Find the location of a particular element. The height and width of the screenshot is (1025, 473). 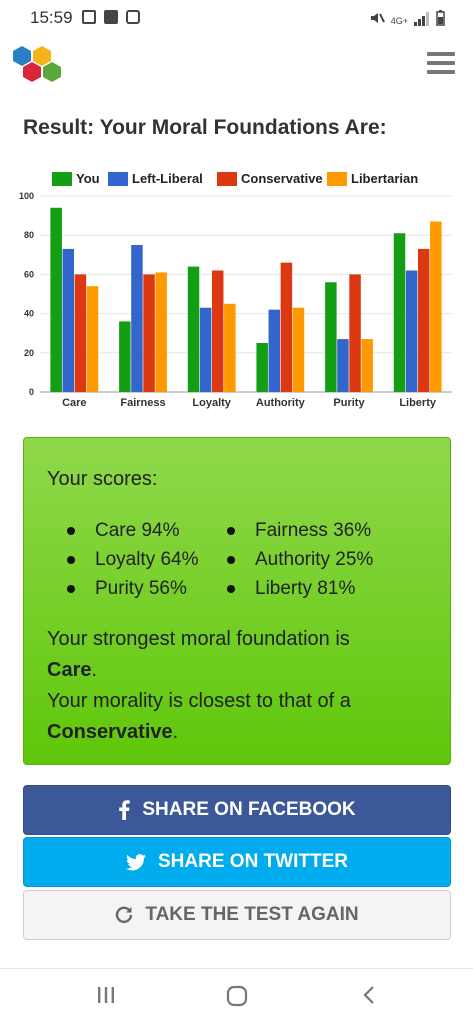

score-loyalty: Loyalty 64% is located at coordinates (128, 559).